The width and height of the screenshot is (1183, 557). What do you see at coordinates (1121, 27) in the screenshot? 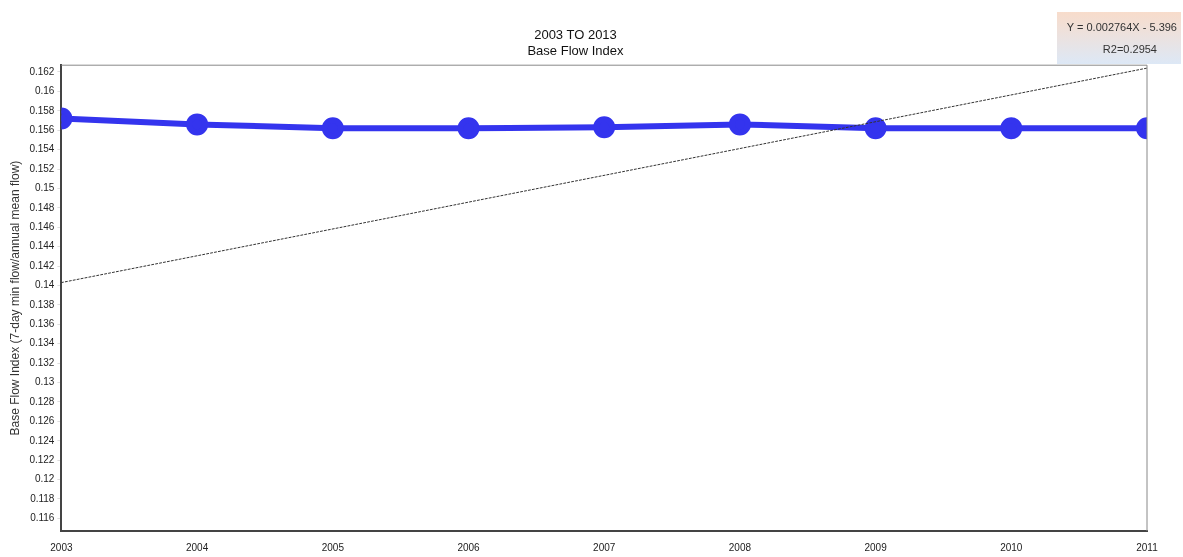
I see `text: Y = 0.002764X - 5.396` at bounding box center [1121, 27].